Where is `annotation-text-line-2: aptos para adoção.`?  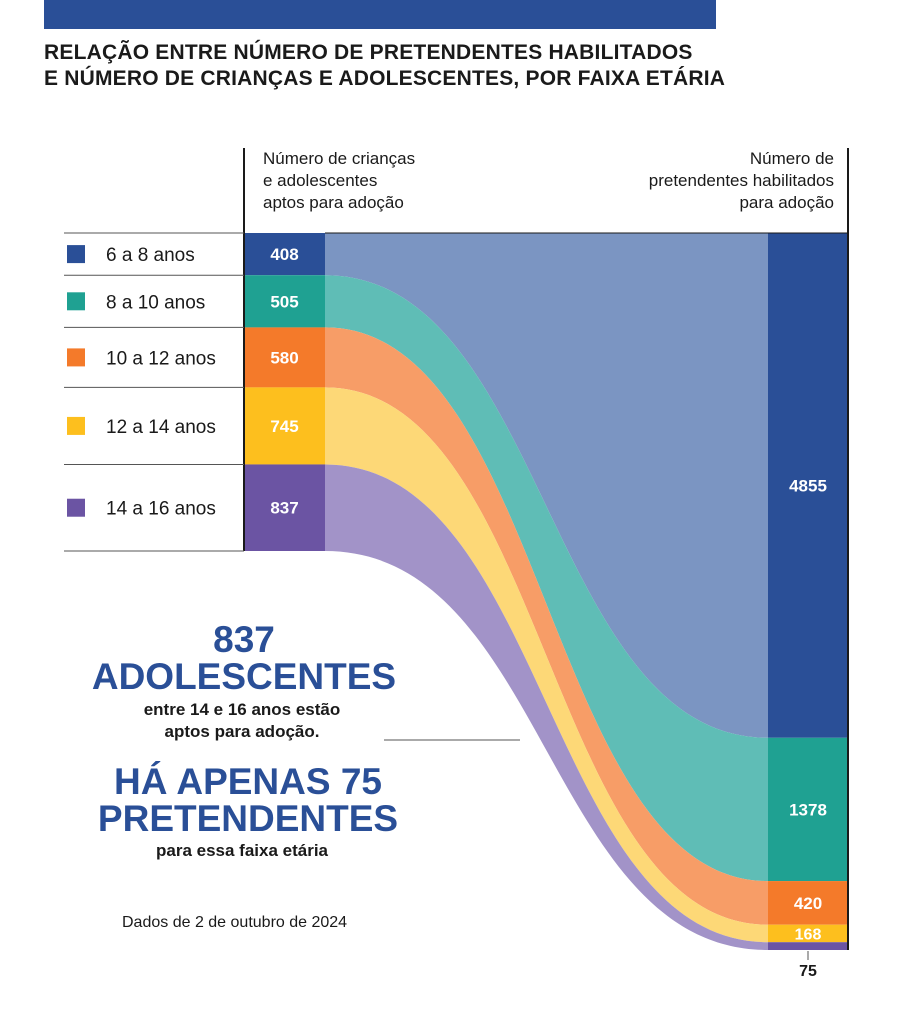
annotation-text-line-2: aptos para adoção. is located at coordinates (242, 731).